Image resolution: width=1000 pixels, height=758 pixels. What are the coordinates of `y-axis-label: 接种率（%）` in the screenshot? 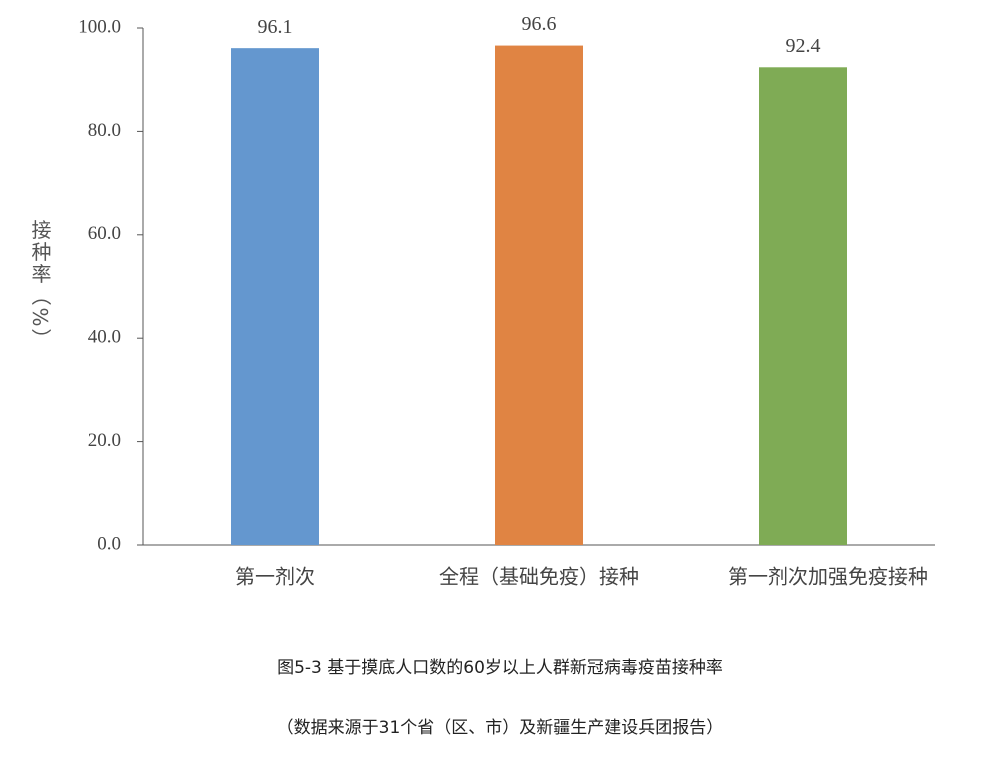 It's located at (40, 284).